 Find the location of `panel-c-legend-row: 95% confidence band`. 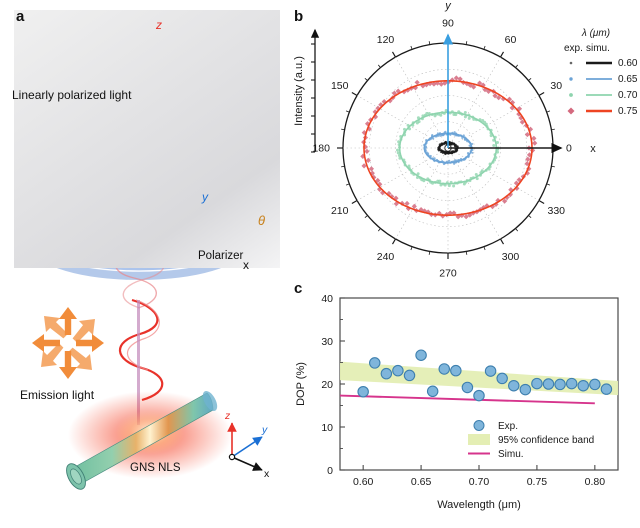

panel-c-legend-row: 95% confidence band is located at coordinates (531, 440).